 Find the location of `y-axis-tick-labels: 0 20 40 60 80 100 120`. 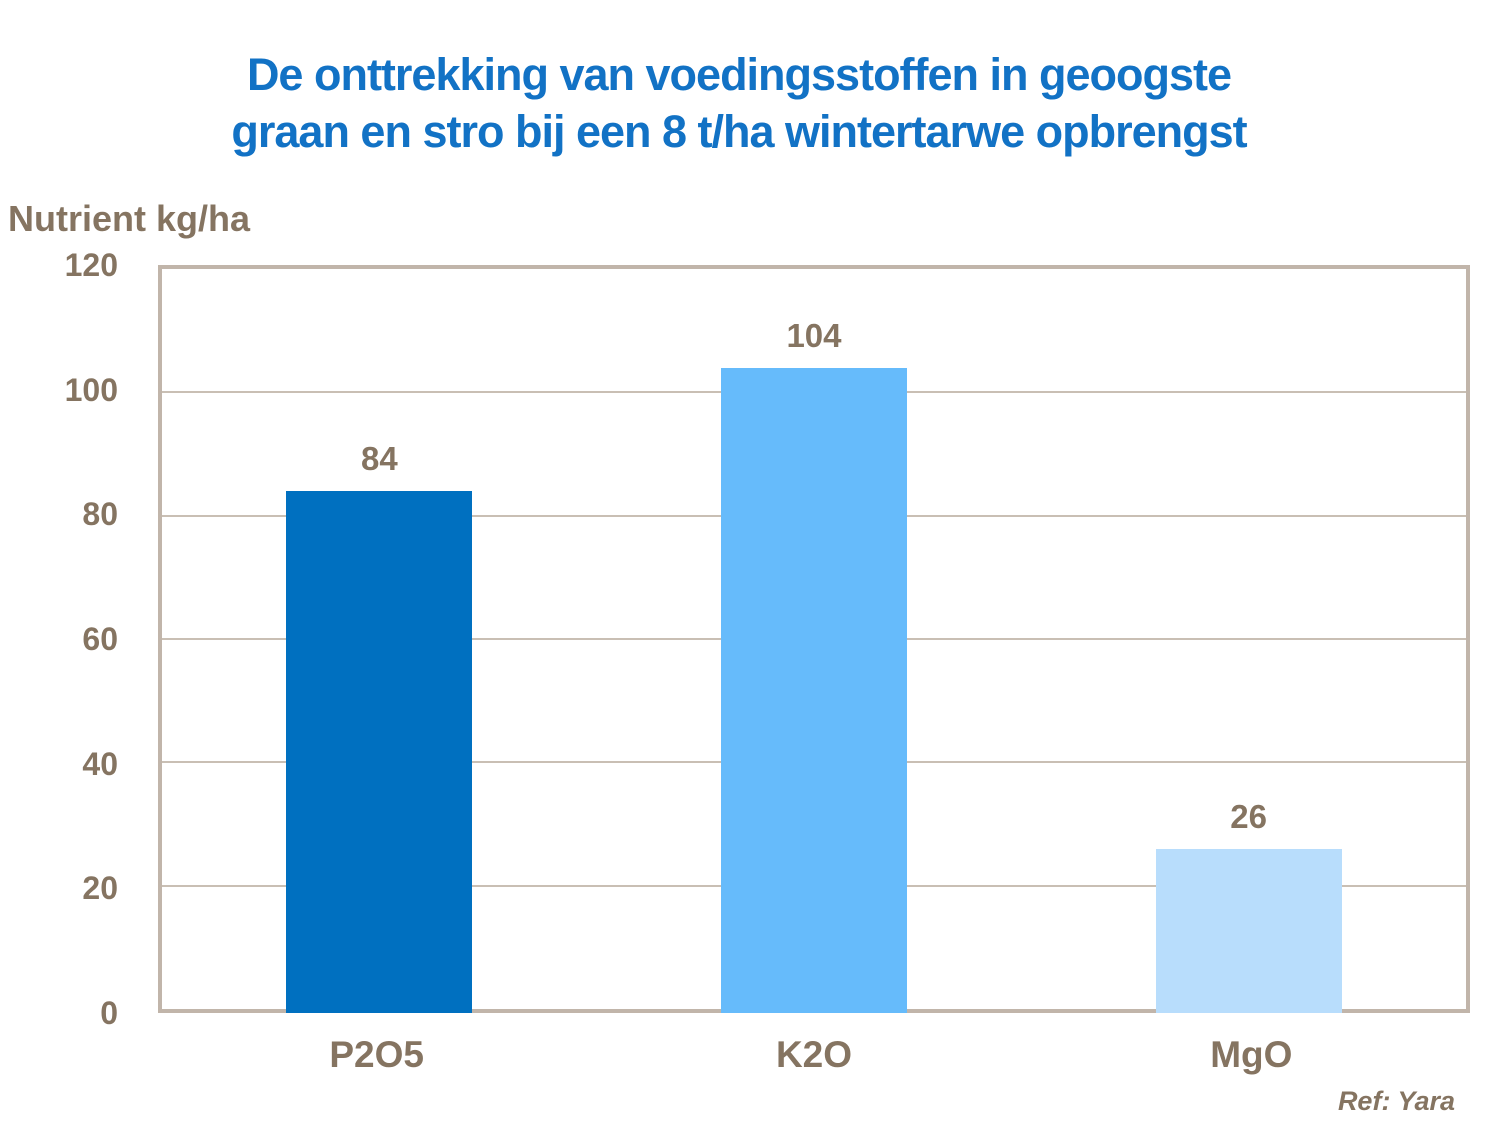

y-axis-tick-labels: 0 20 40 60 80 100 120 is located at coordinates (59, 639).